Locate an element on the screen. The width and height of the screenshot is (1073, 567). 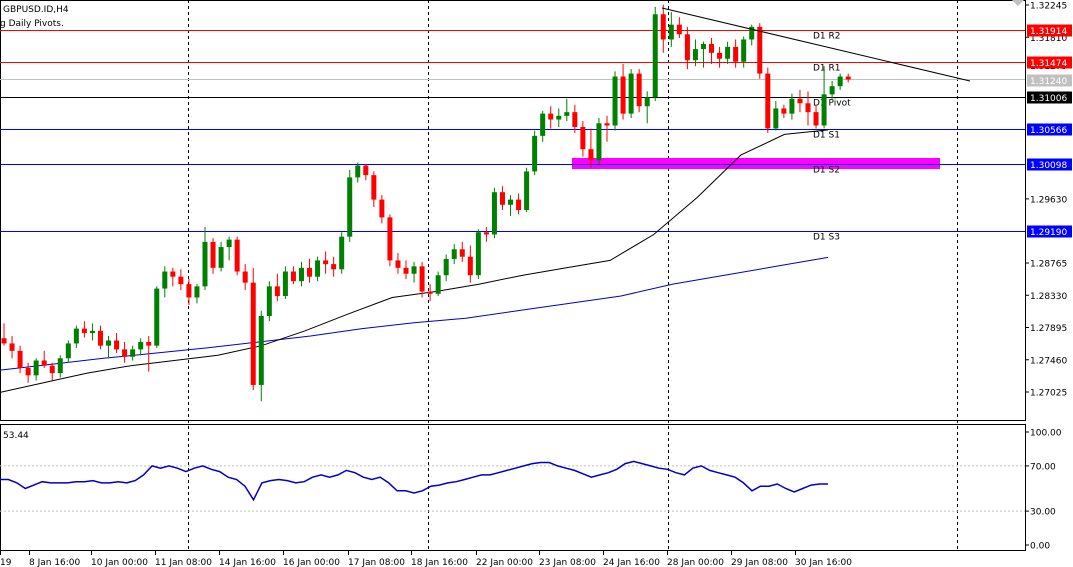
price-tag: 1.31474 is located at coordinates (1049, 62).